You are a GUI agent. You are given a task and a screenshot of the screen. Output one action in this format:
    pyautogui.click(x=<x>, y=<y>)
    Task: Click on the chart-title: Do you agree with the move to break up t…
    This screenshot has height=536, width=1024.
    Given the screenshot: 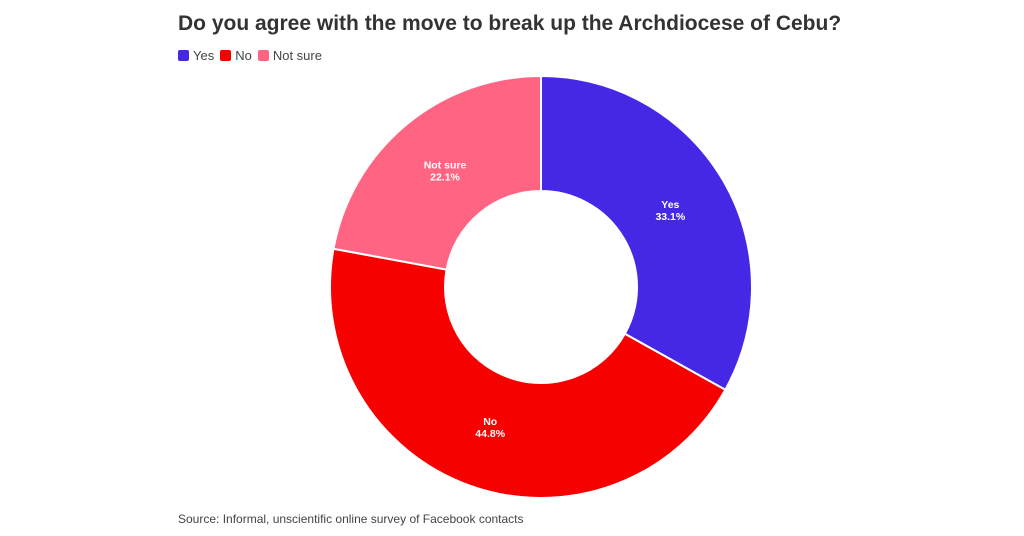 What is the action you would take?
    pyautogui.click(x=510, y=23)
    